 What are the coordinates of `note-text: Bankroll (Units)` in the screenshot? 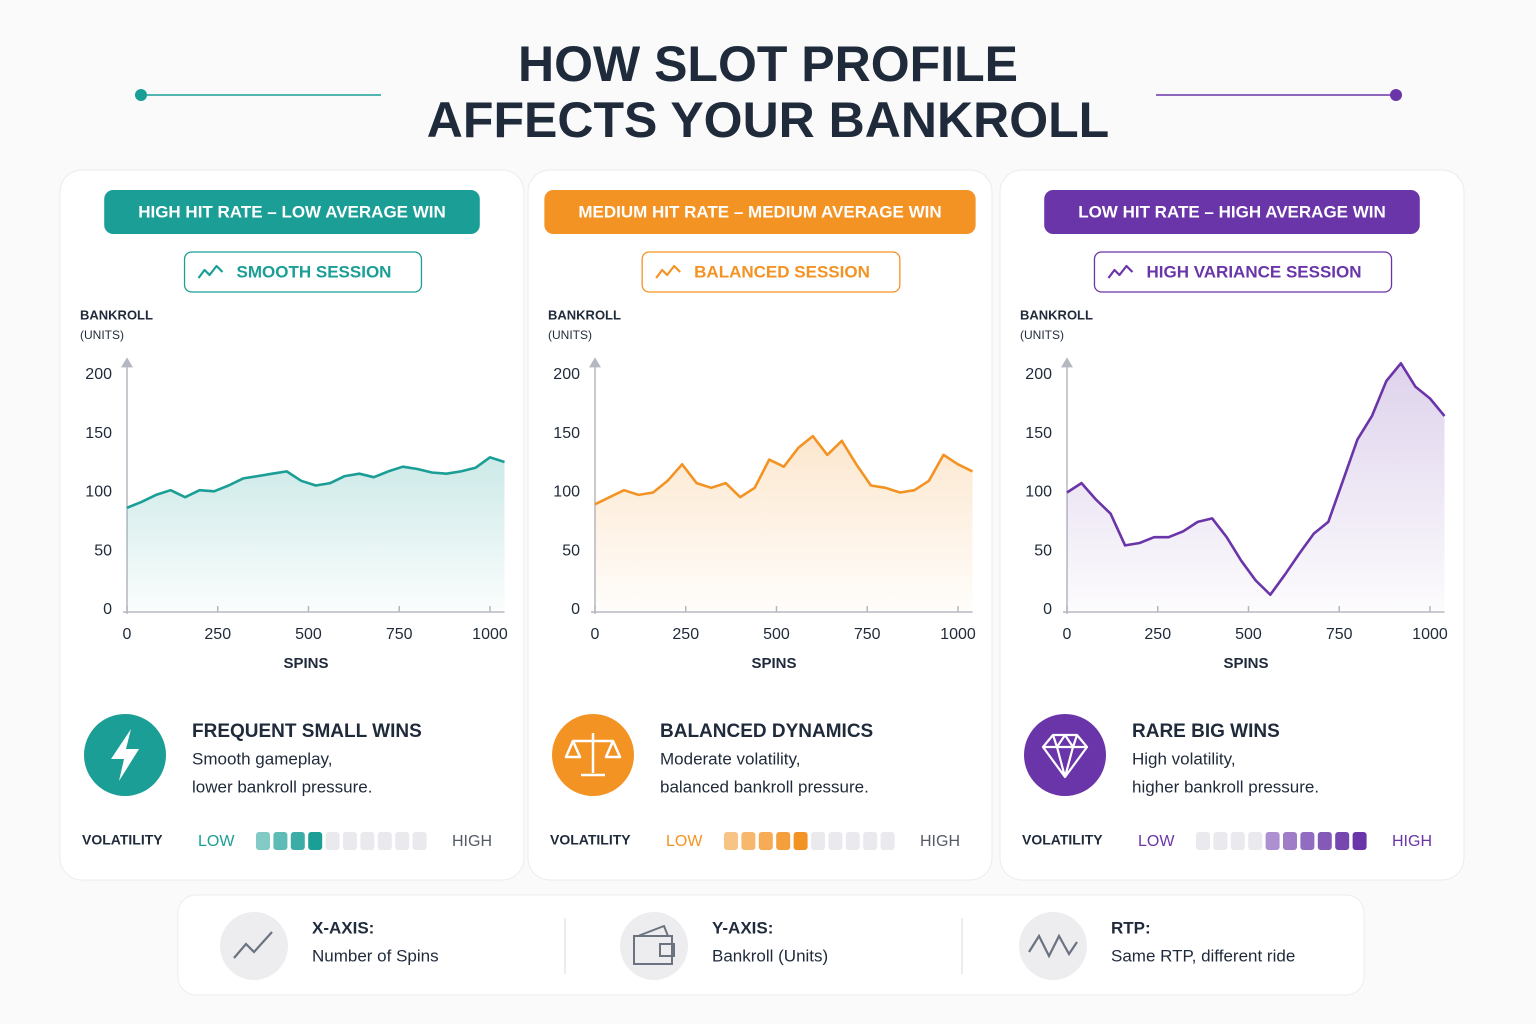 It's located at (770, 955).